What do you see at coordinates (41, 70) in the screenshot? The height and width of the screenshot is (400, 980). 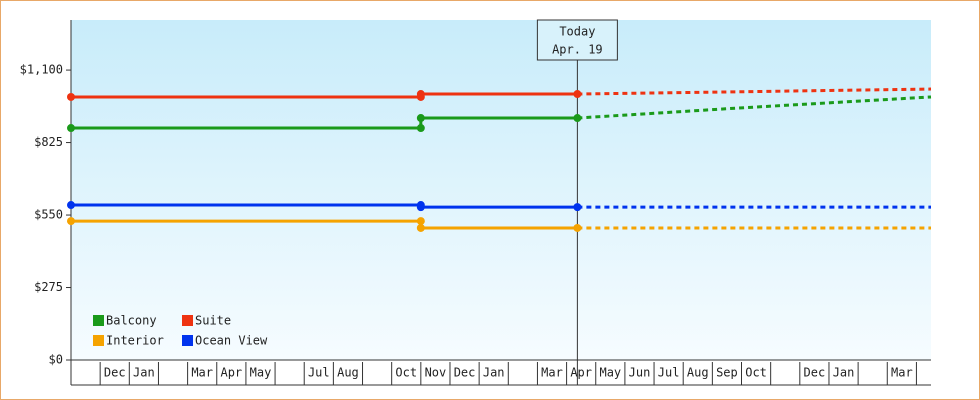 I see `y-tick-label: $1,100` at bounding box center [41, 70].